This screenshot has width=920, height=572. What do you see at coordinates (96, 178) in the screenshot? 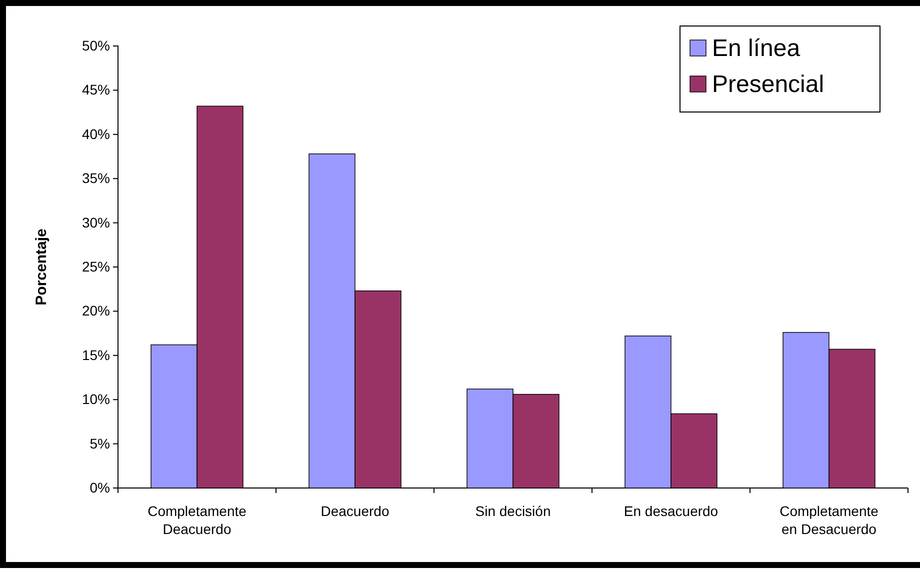
I see `y-tick-label: 35%` at bounding box center [96, 178].